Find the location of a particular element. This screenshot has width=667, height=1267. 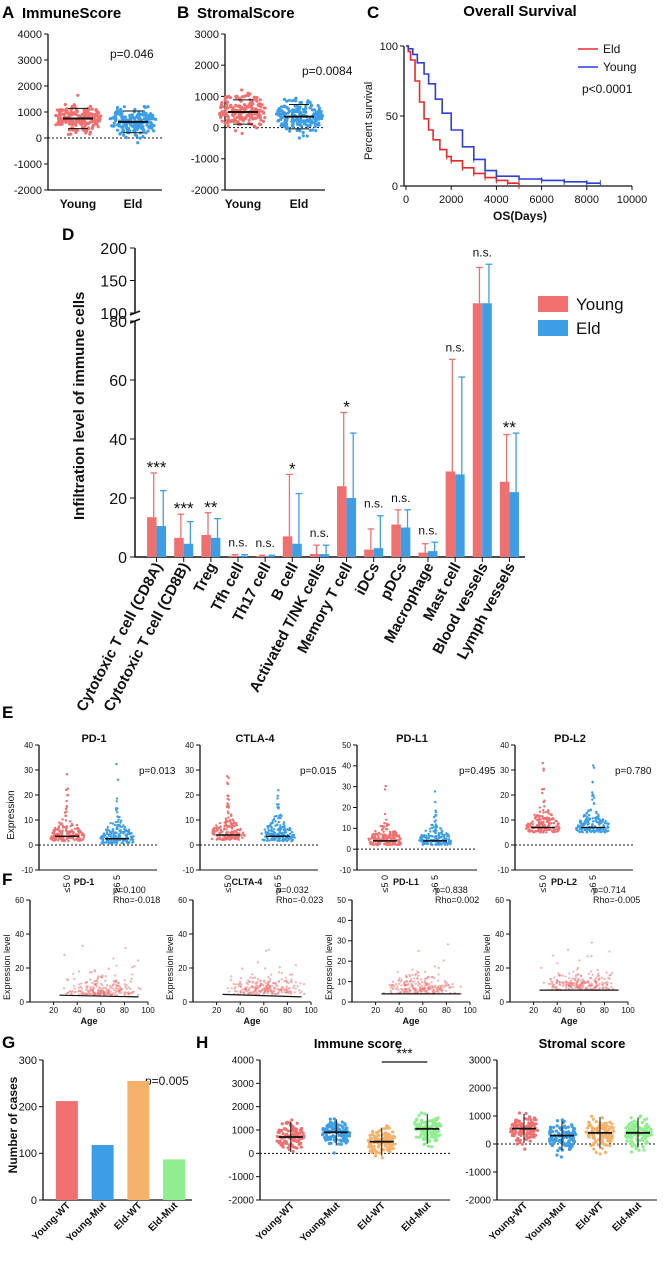

panel-h-category-label: Eld-WT is located at coordinates (590, 1216).